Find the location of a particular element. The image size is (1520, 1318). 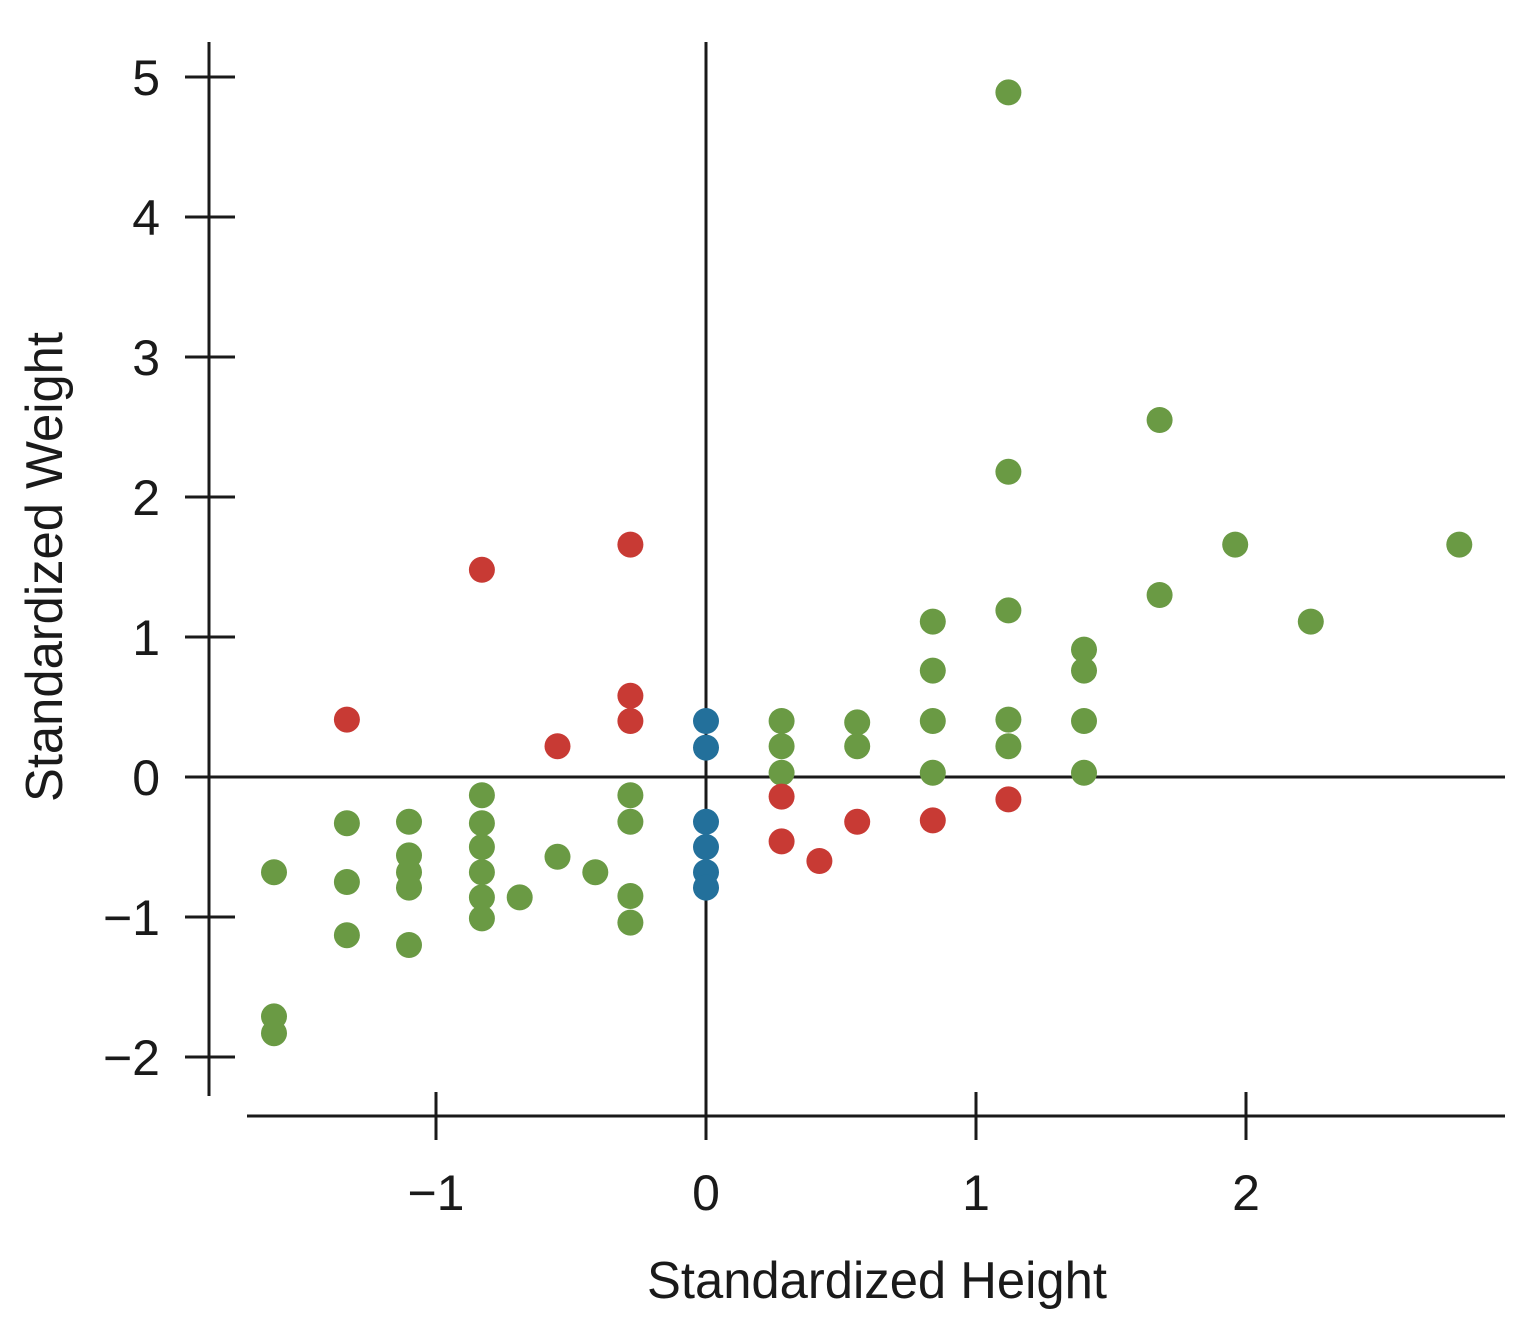

x-tick-label: 0 is located at coordinates (706, 1193).